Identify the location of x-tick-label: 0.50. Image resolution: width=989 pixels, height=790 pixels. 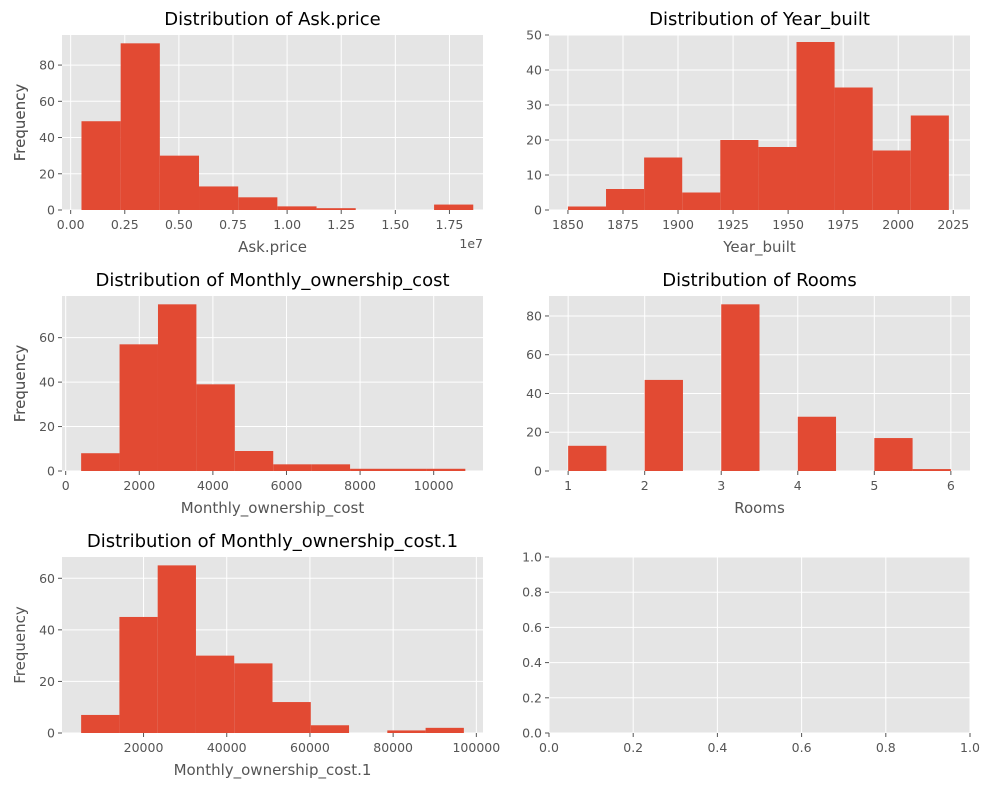
(179, 224).